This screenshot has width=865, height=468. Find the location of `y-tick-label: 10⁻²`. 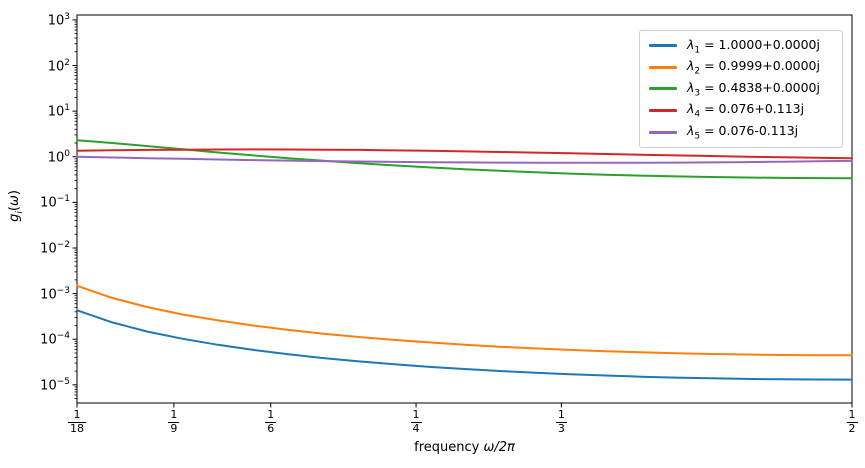

y-tick-label: 10⁻² is located at coordinates (55, 248).